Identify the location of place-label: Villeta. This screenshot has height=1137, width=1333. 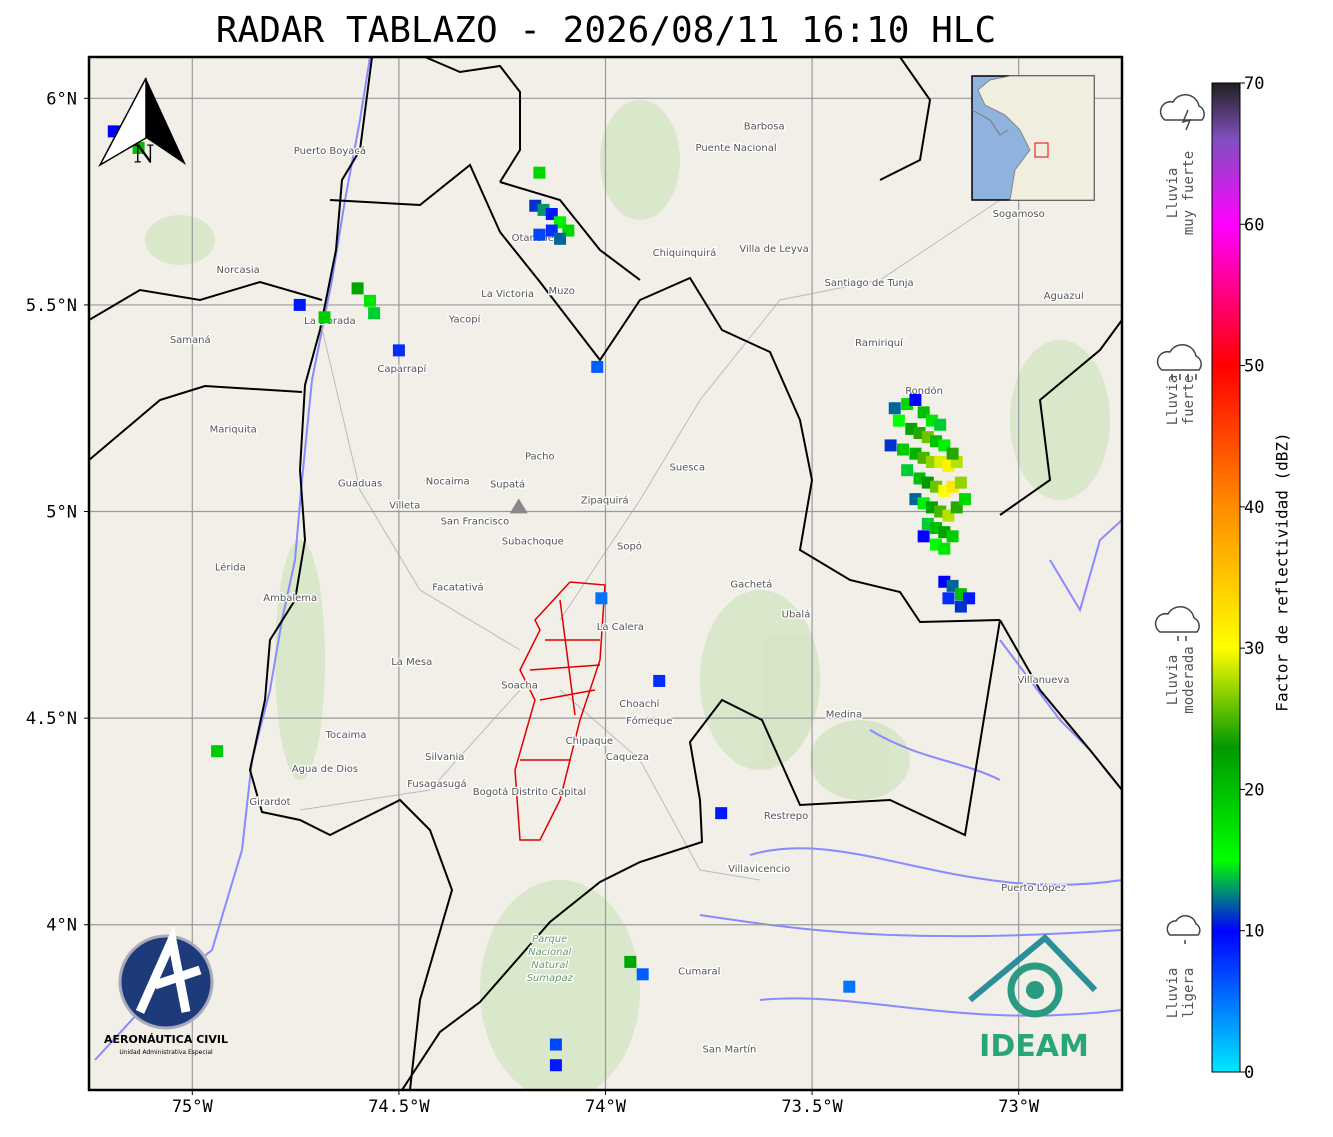
(404, 506).